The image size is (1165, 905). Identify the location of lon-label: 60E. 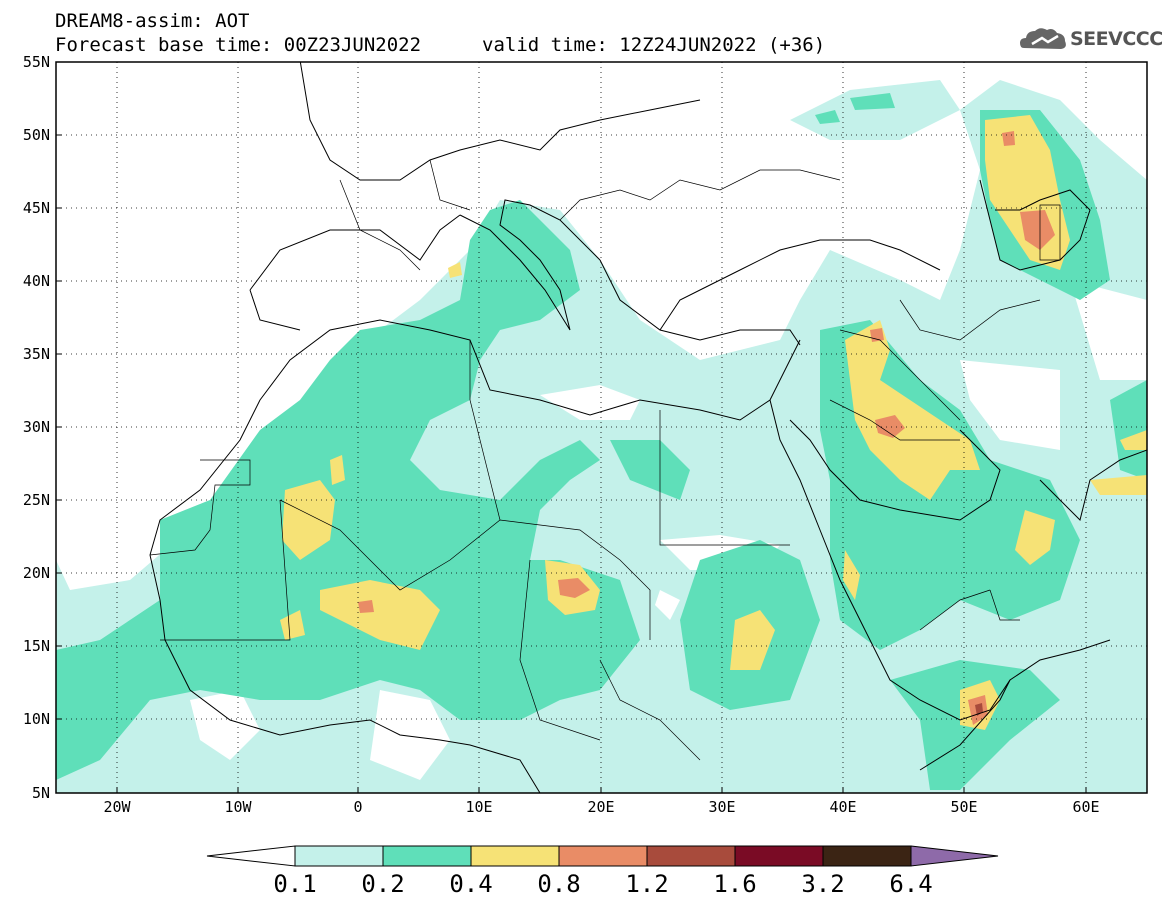
(1085, 807).